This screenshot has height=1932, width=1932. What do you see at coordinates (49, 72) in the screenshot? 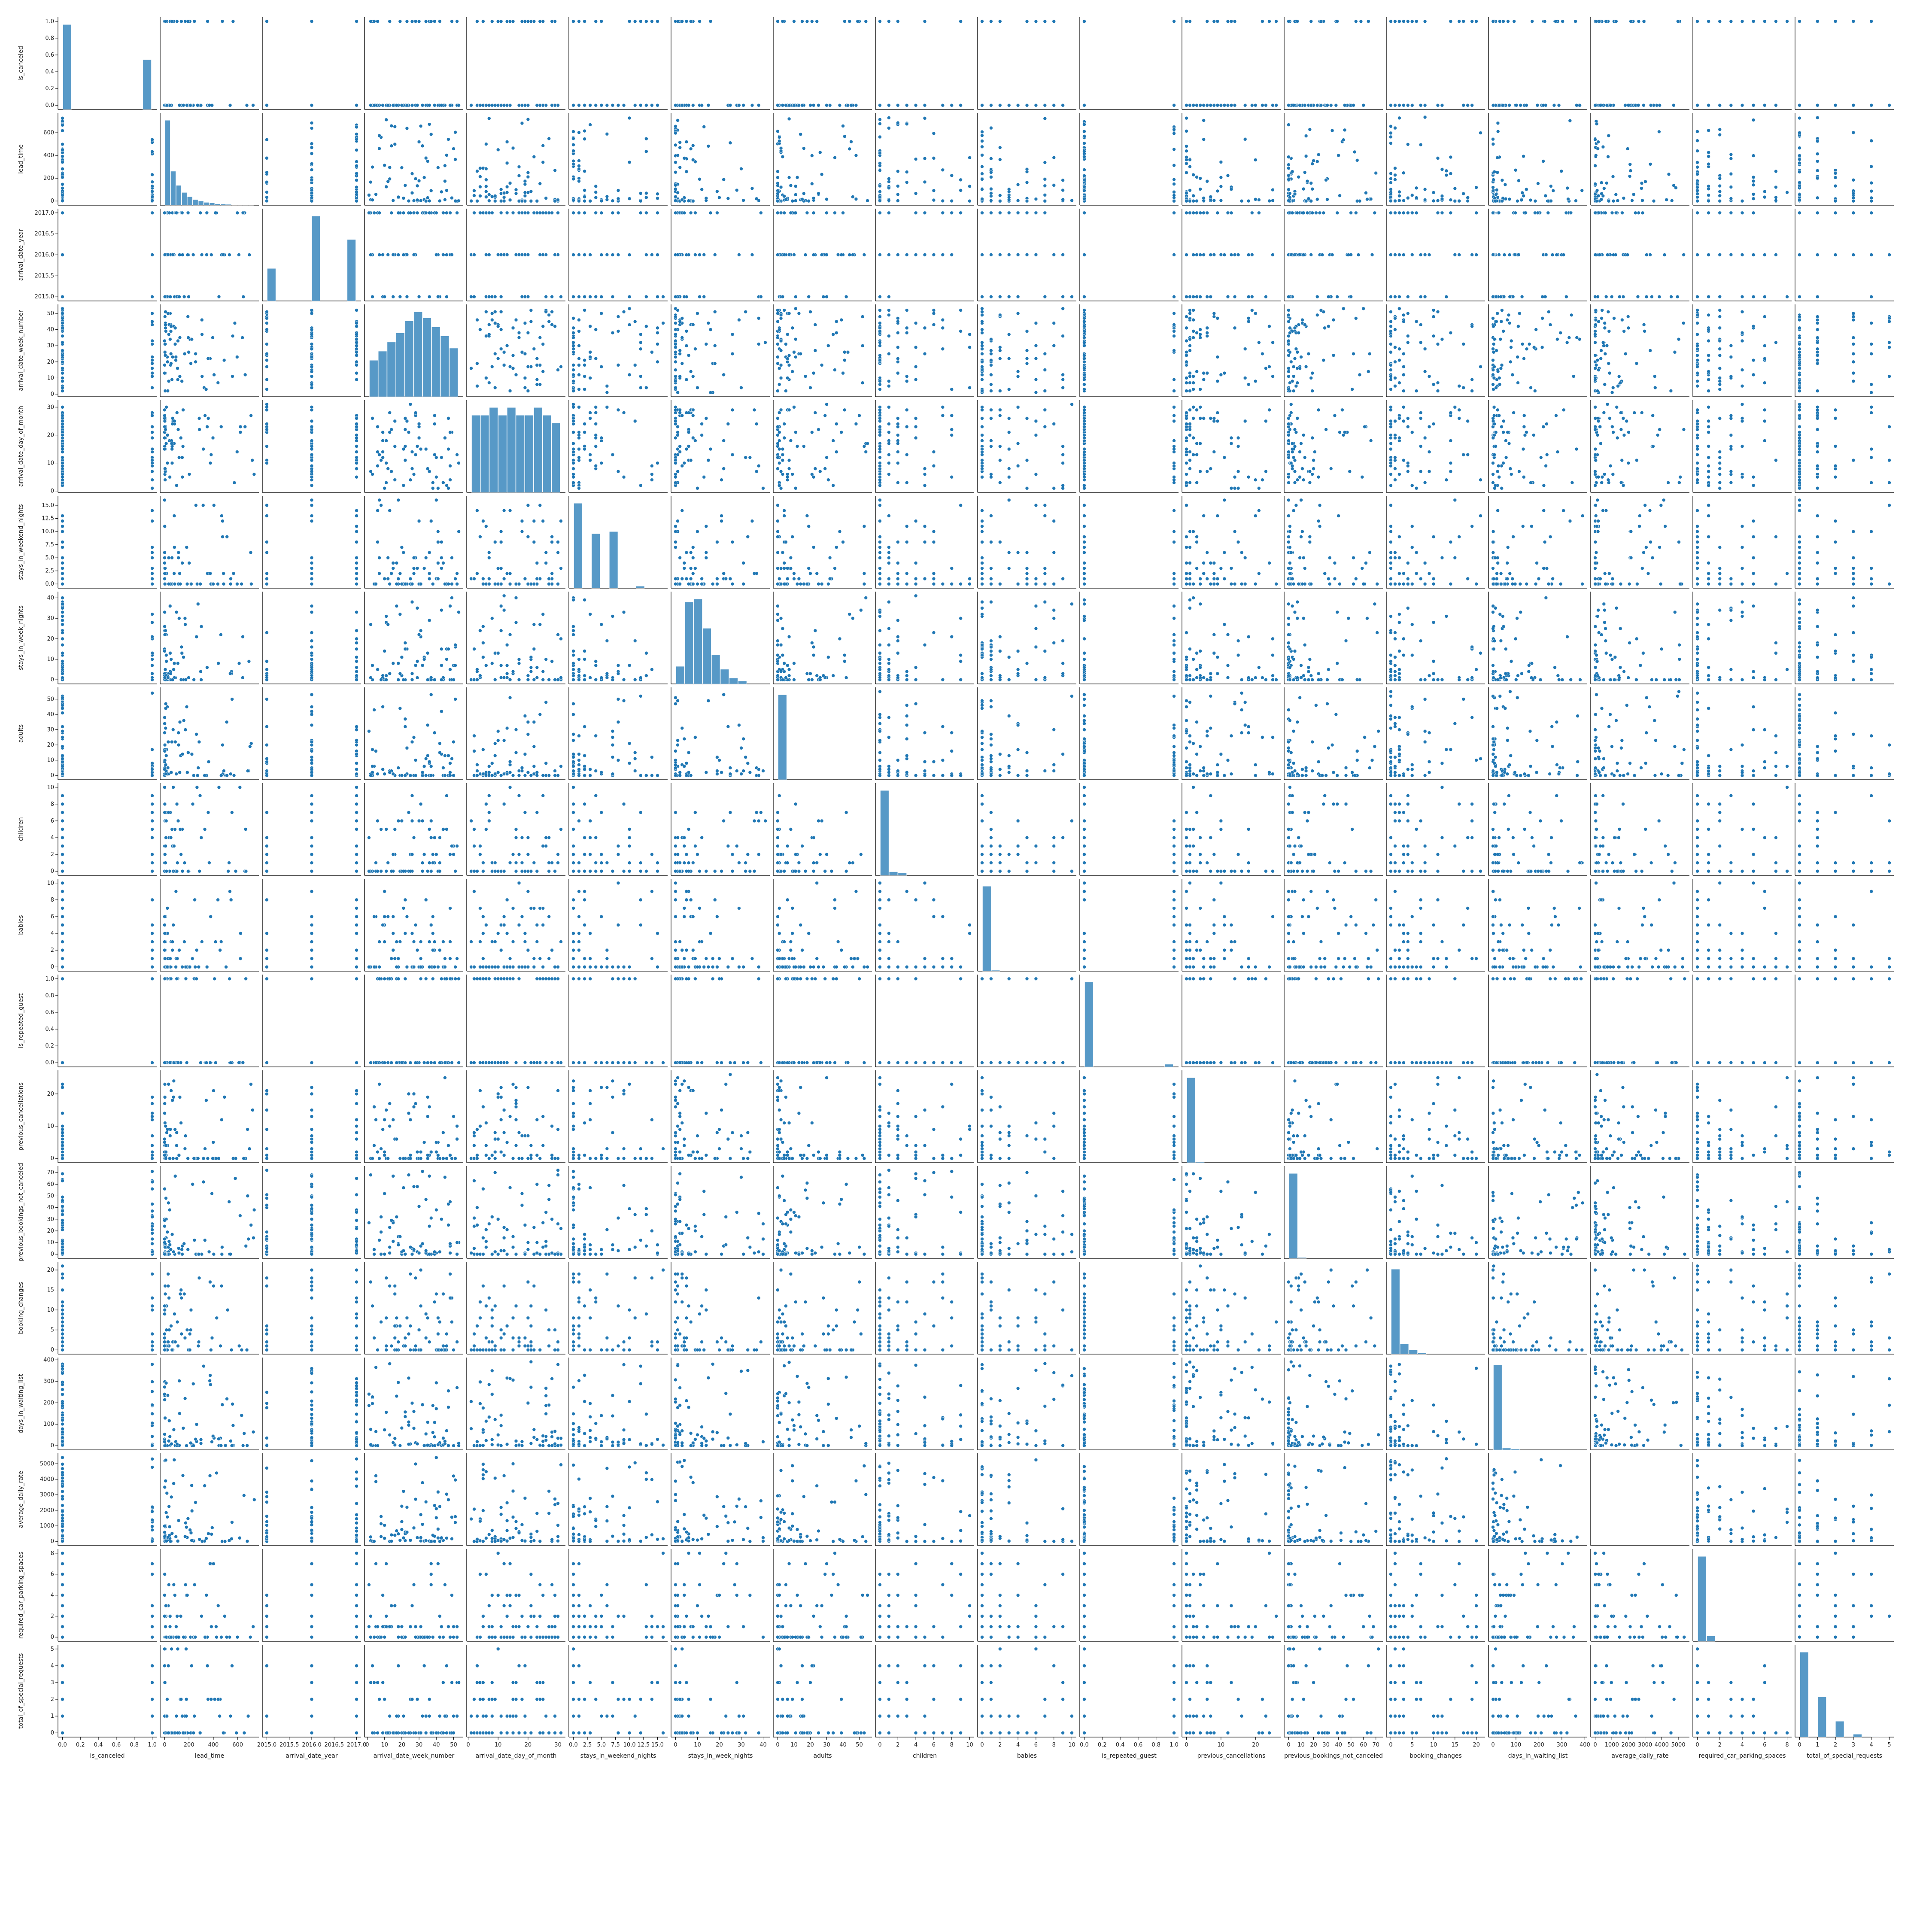
I see `y-tick-label: 0.4` at bounding box center [49, 72].